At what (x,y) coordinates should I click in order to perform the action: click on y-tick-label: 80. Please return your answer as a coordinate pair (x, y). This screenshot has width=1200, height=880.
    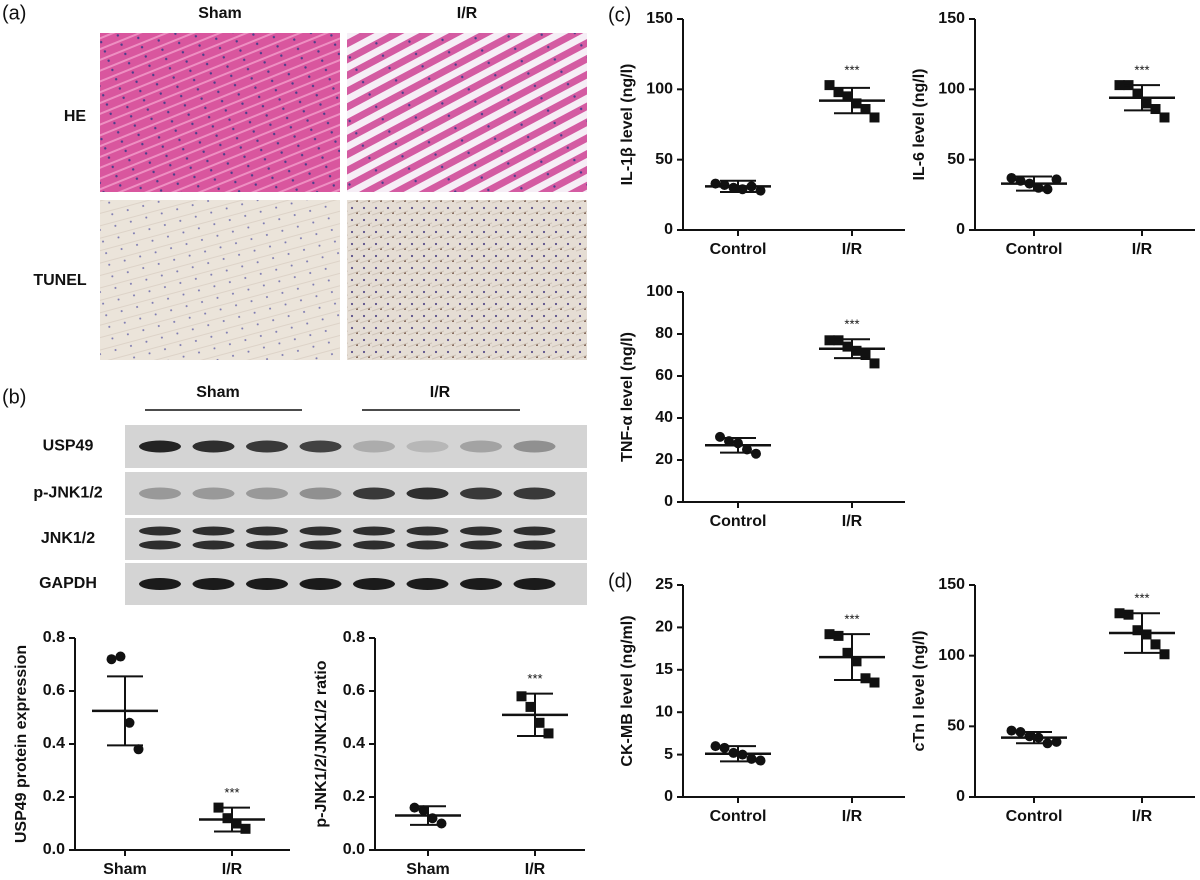
    Looking at the image, I should click on (664, 333).